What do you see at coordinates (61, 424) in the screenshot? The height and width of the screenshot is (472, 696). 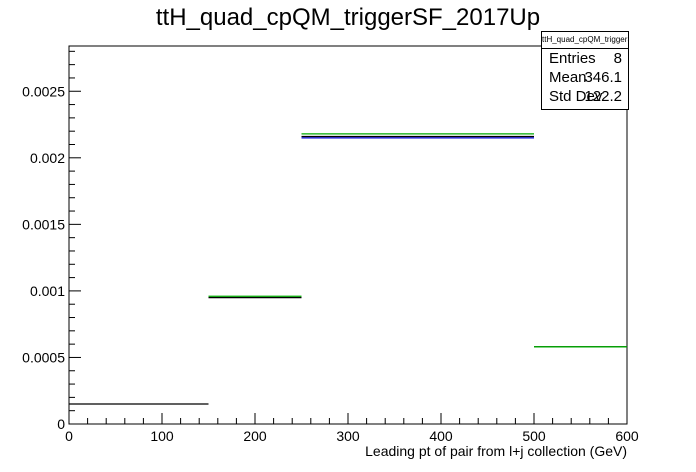 I see `y-tick-label: 0` at bounding box center [61, 424].